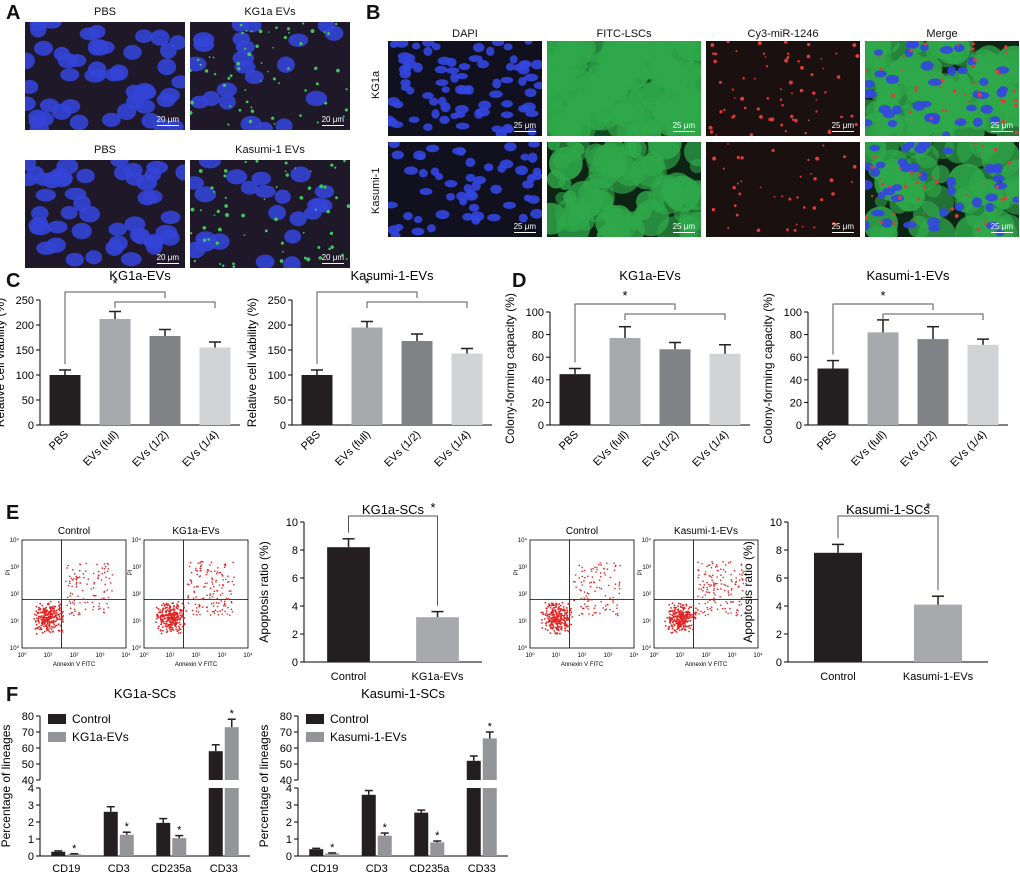 The height and width of the screenshot is (884, 1020). I want to click on y-tick-label: 50, so click(28, 765).